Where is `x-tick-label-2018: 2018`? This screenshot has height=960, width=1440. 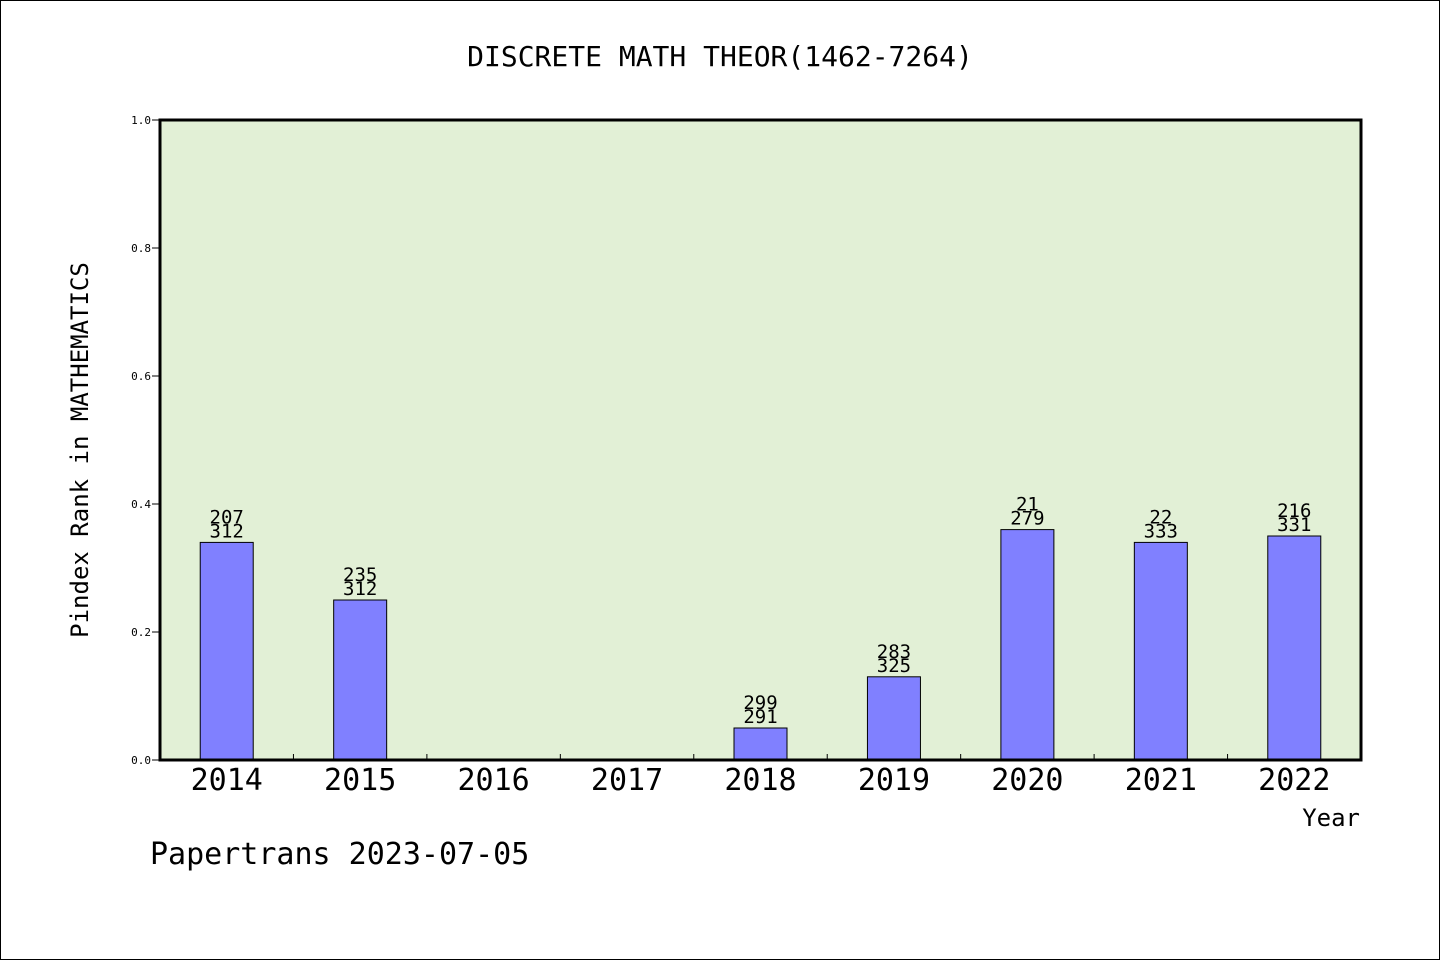 x-tick-label-2018: 2018 is located at coordinates (760, 780).